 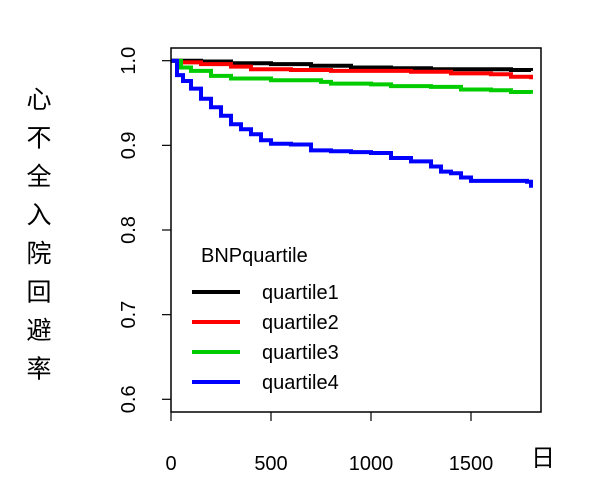 I want to click on y-tick-label: 0.8, so click(x=129, y=230).